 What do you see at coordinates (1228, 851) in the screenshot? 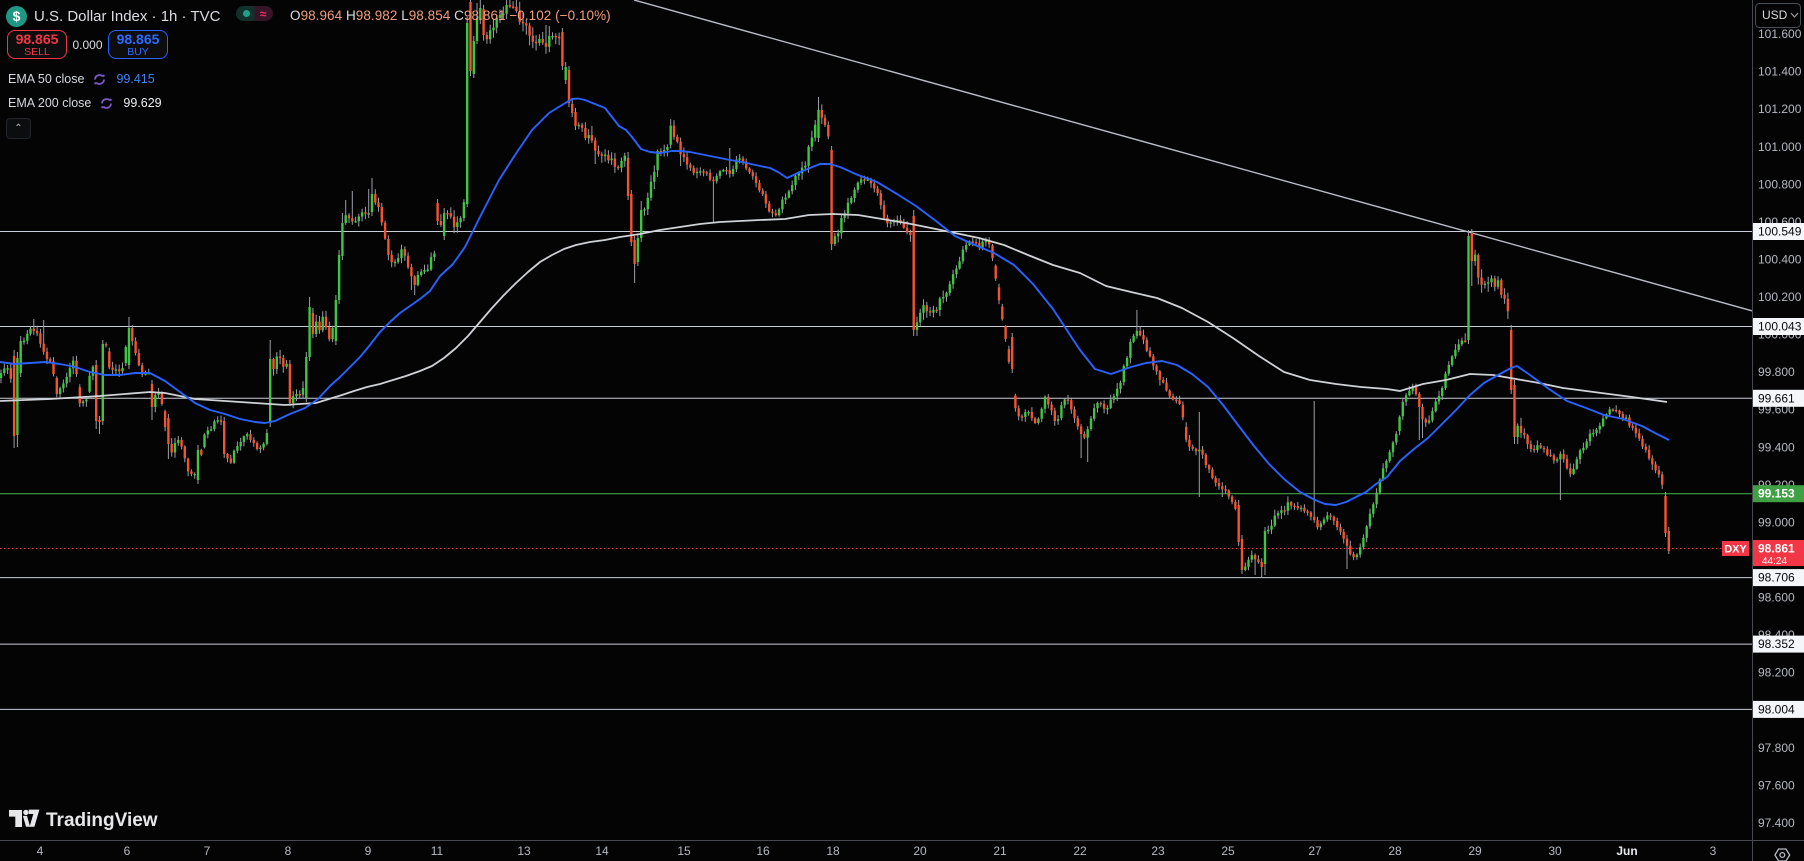
I see `svg-text: 25` at bounding box center [1228, 851].